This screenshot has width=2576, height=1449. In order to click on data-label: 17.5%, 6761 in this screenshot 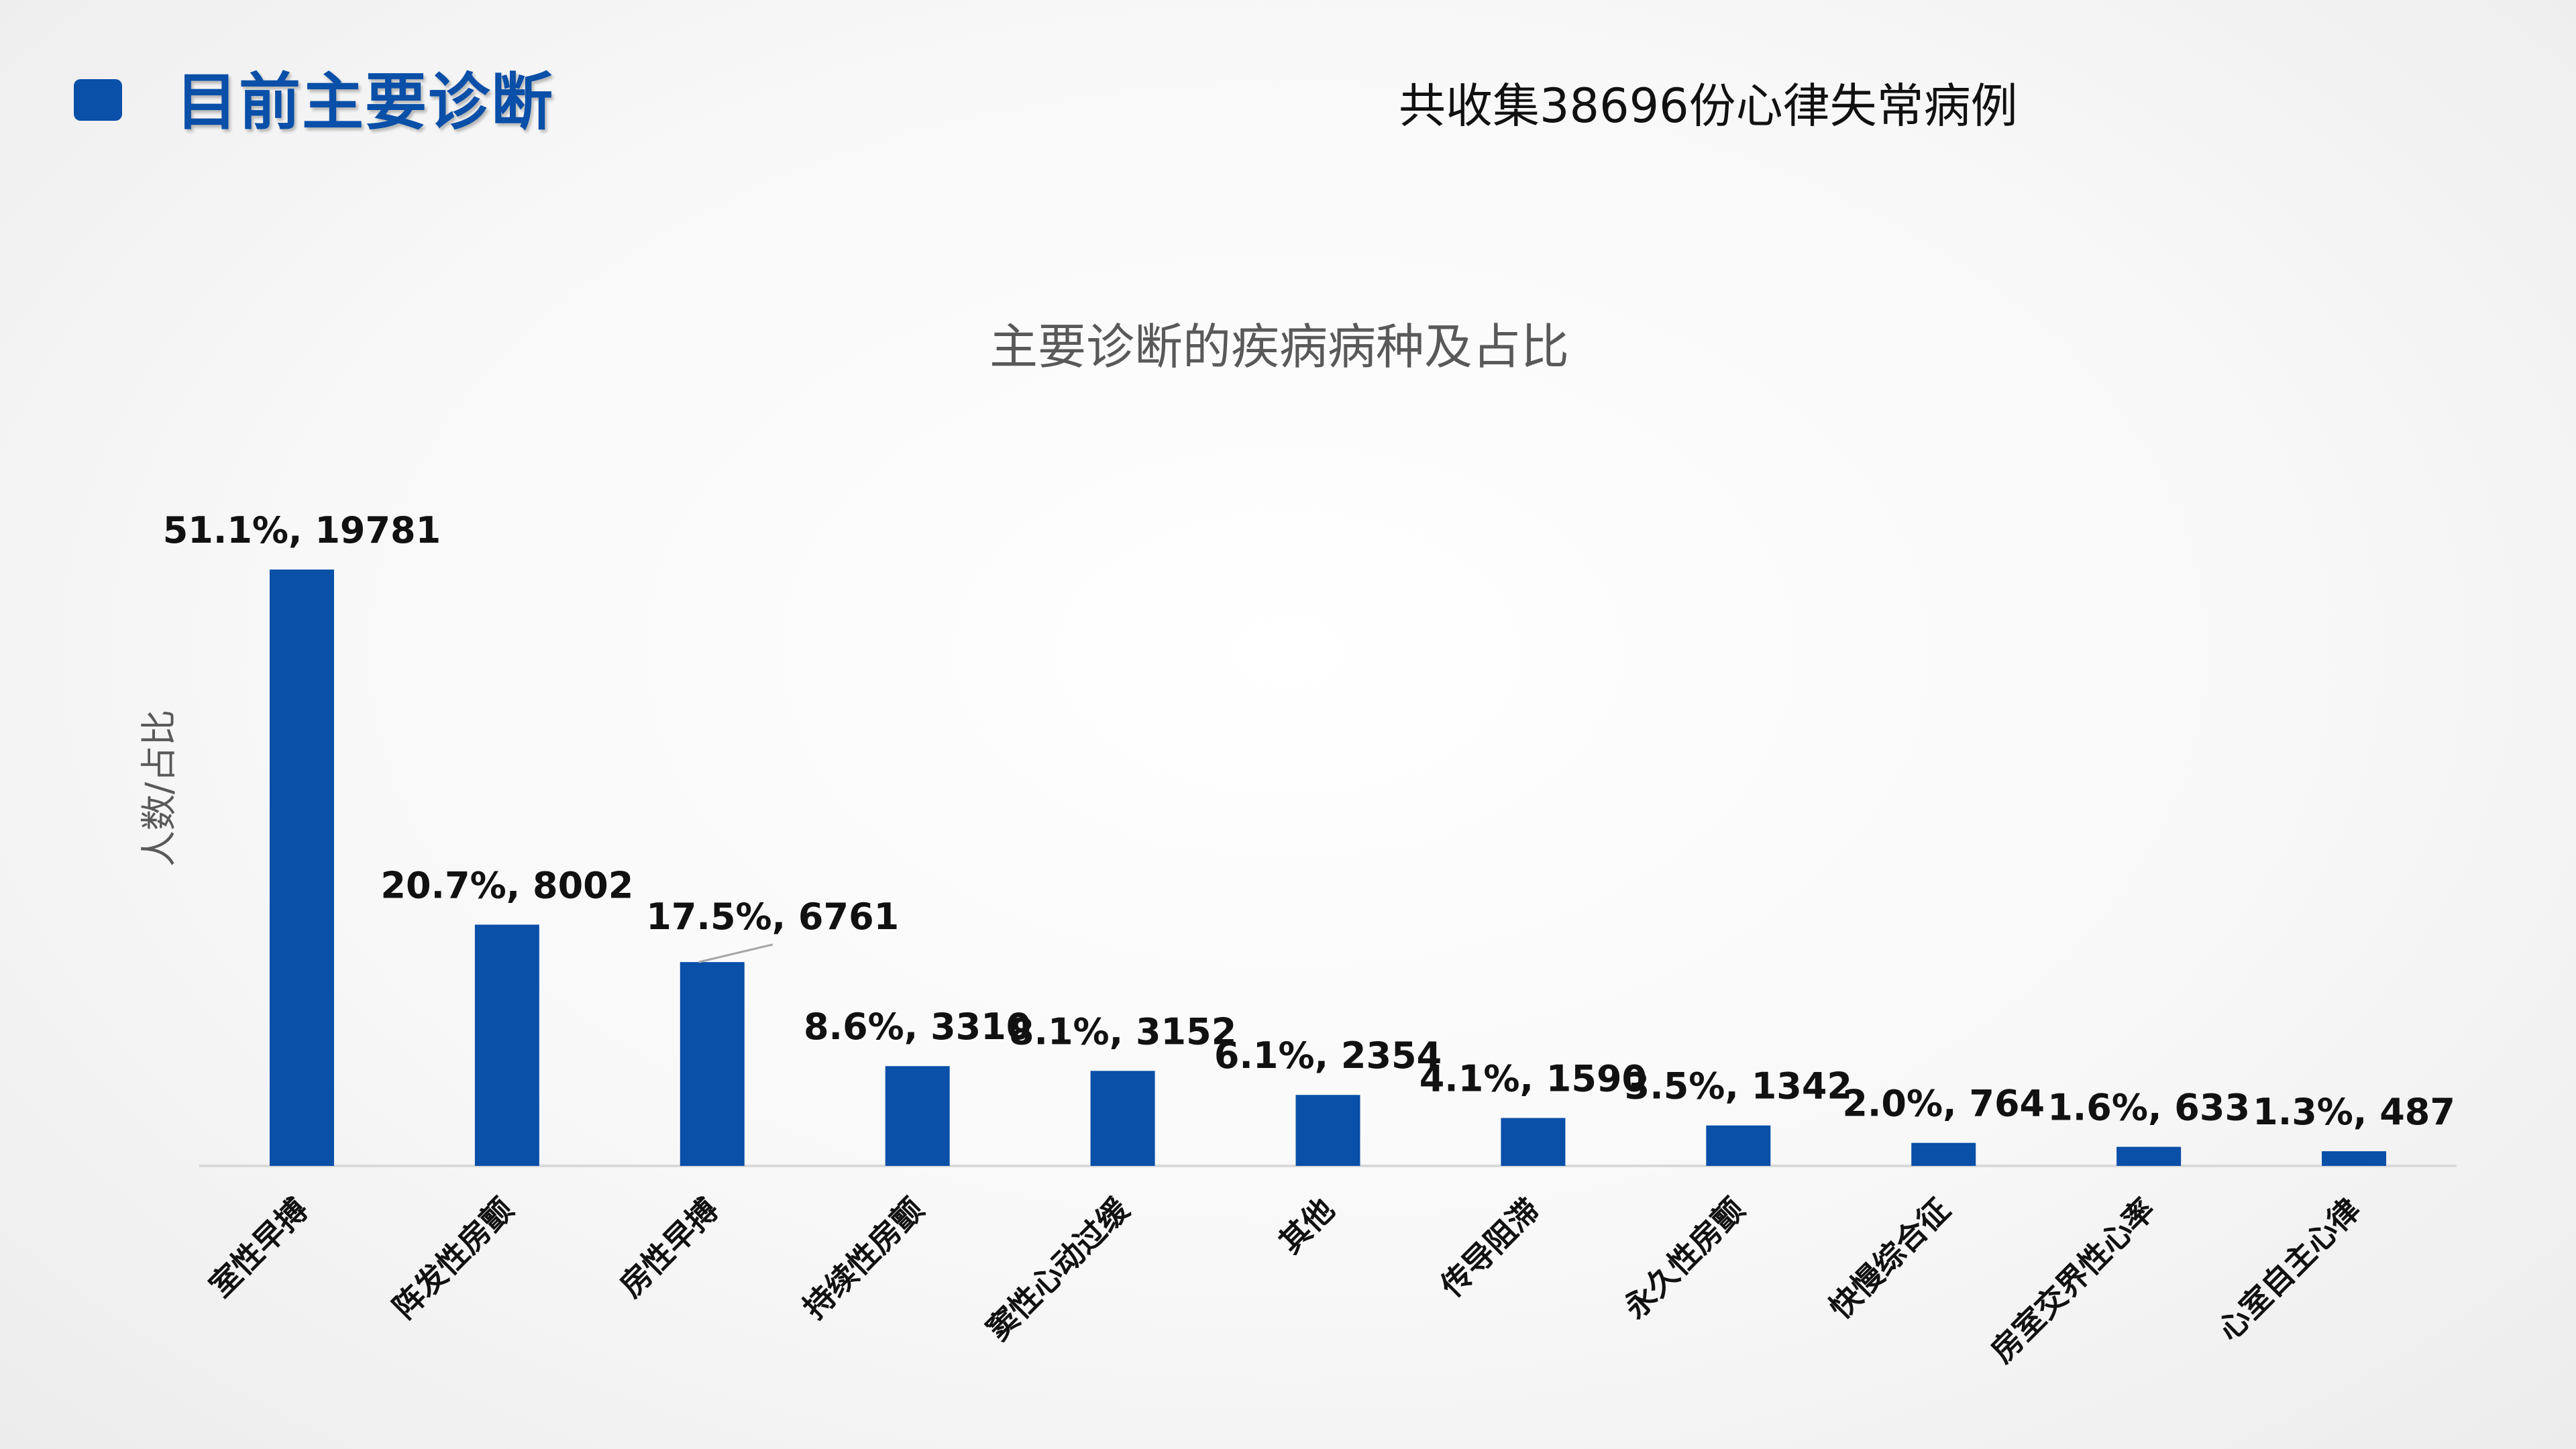, I will do `click(772, 917)`.